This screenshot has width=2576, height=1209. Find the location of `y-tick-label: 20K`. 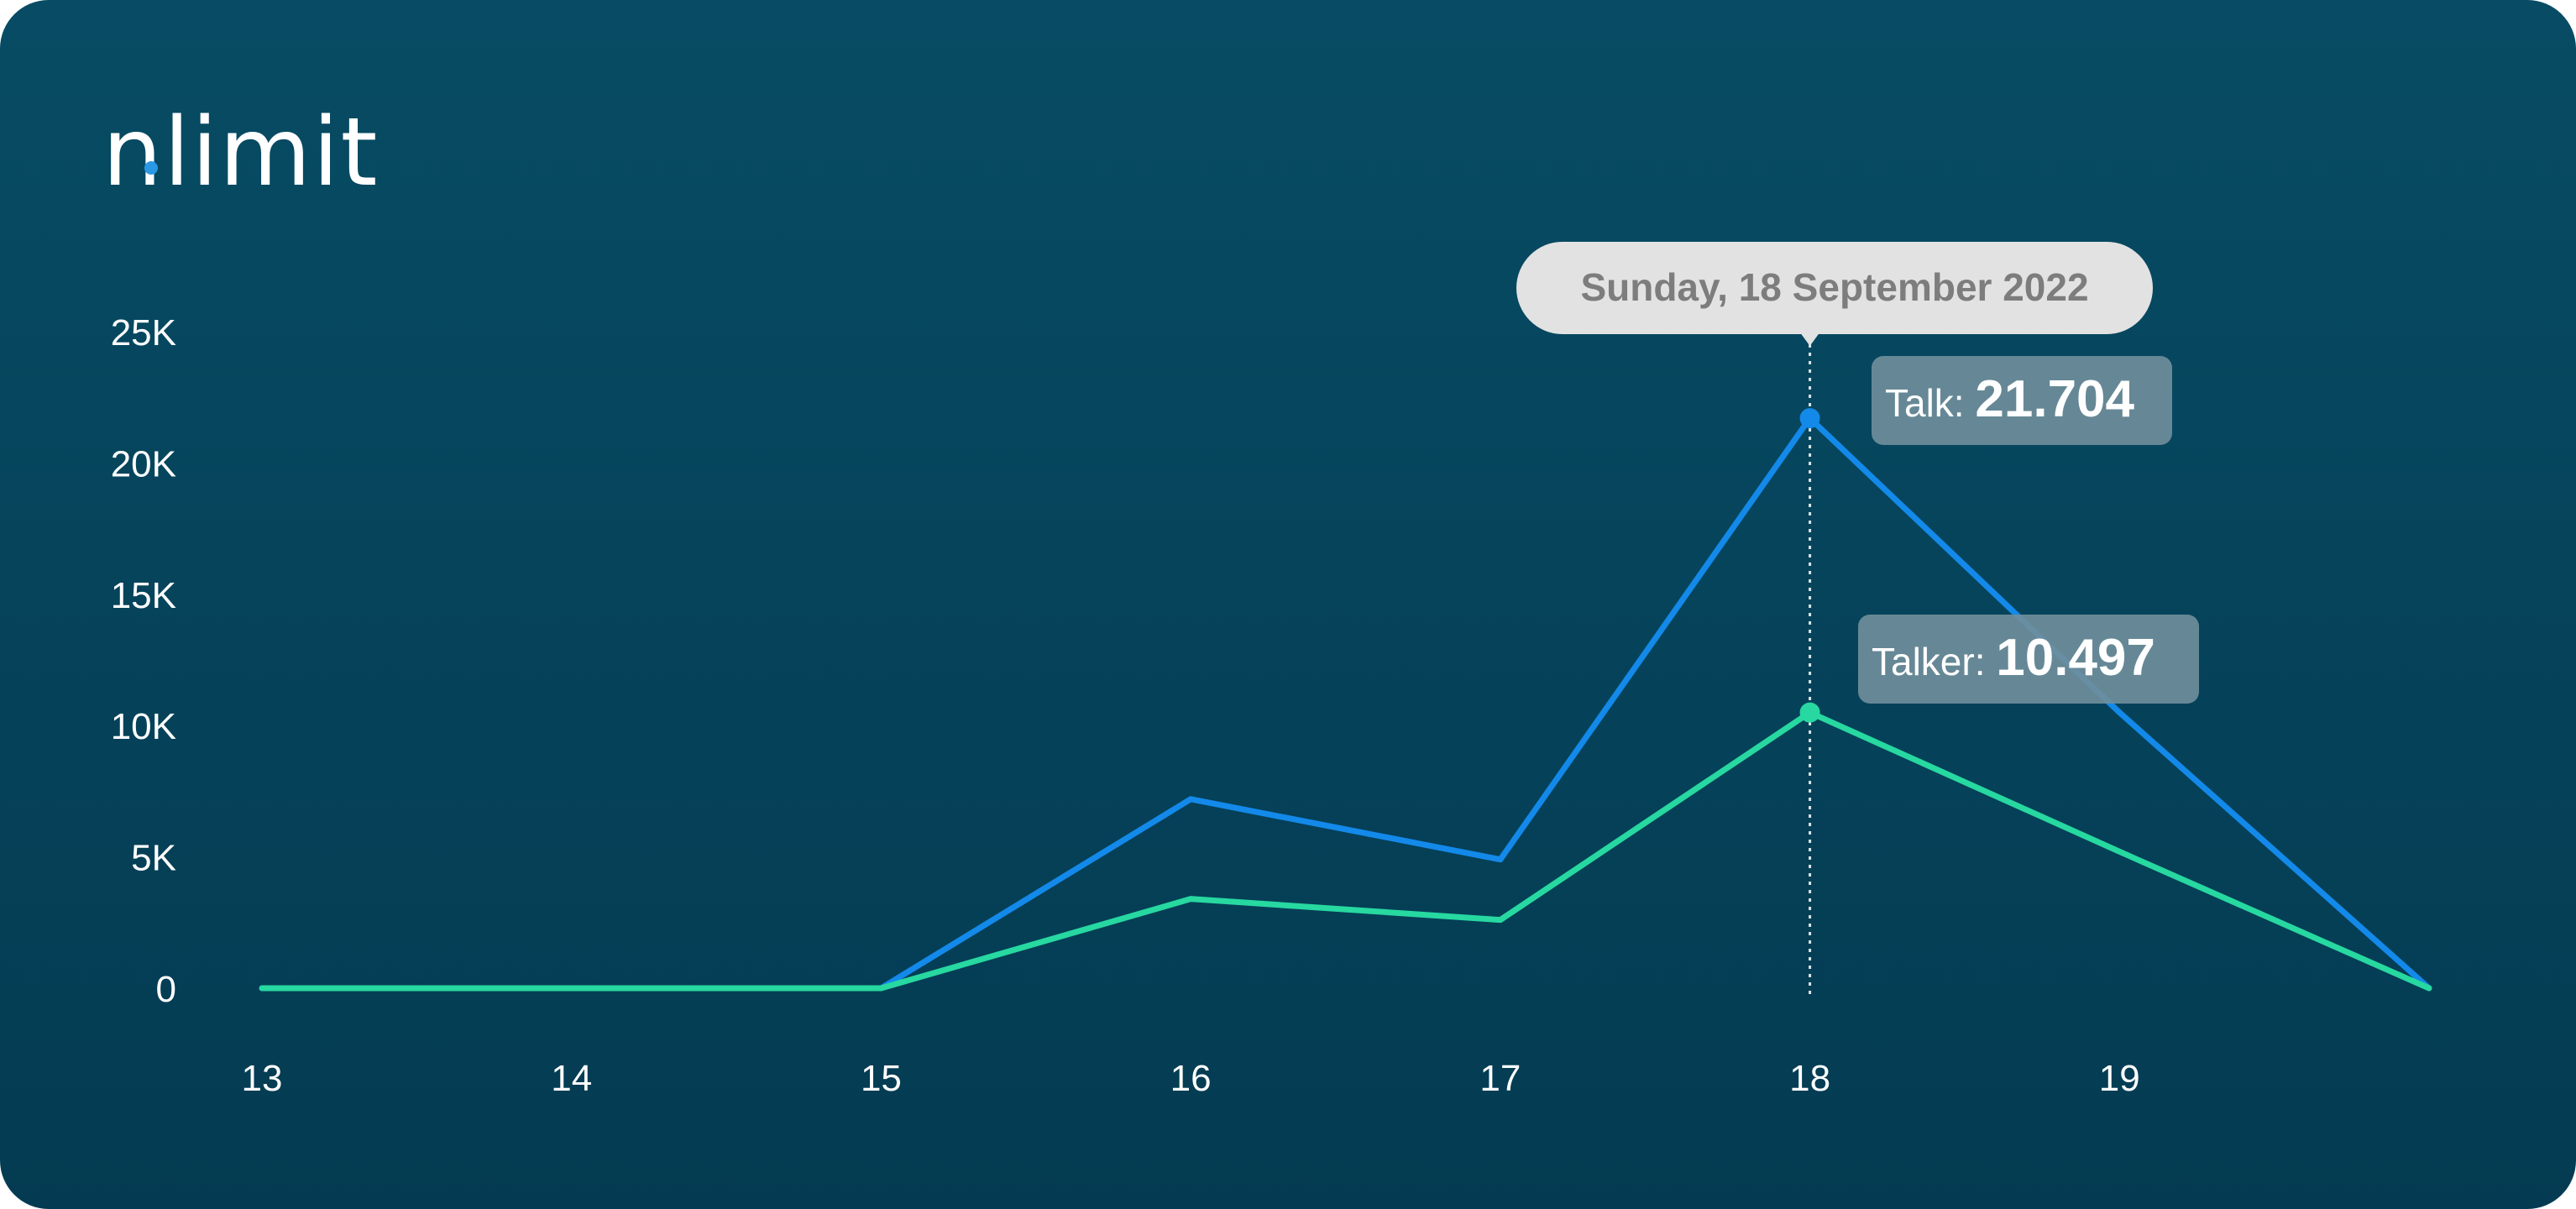

y-tick-label: 20K is located at coordinates (144, 463).